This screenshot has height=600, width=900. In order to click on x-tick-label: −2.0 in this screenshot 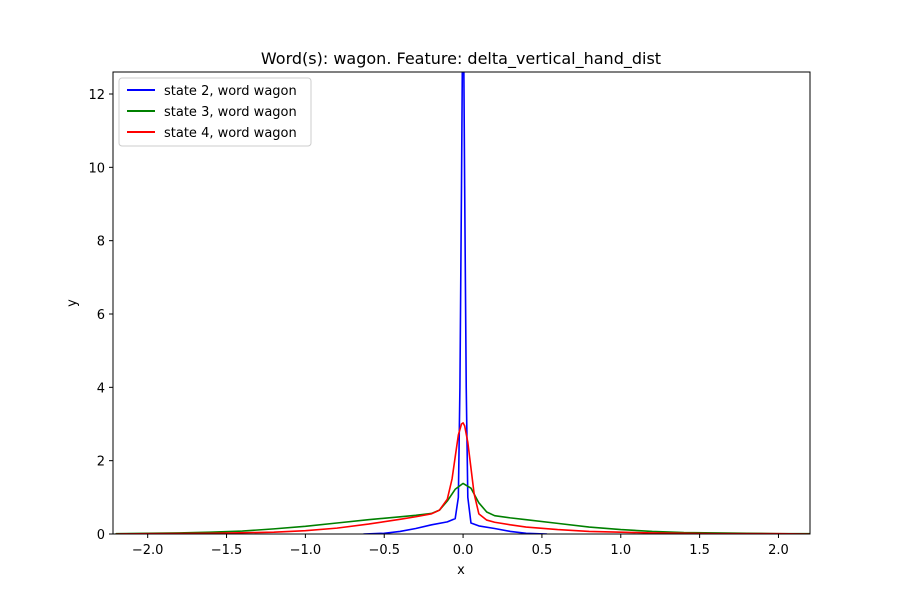, I will do `click(148, 550)`.